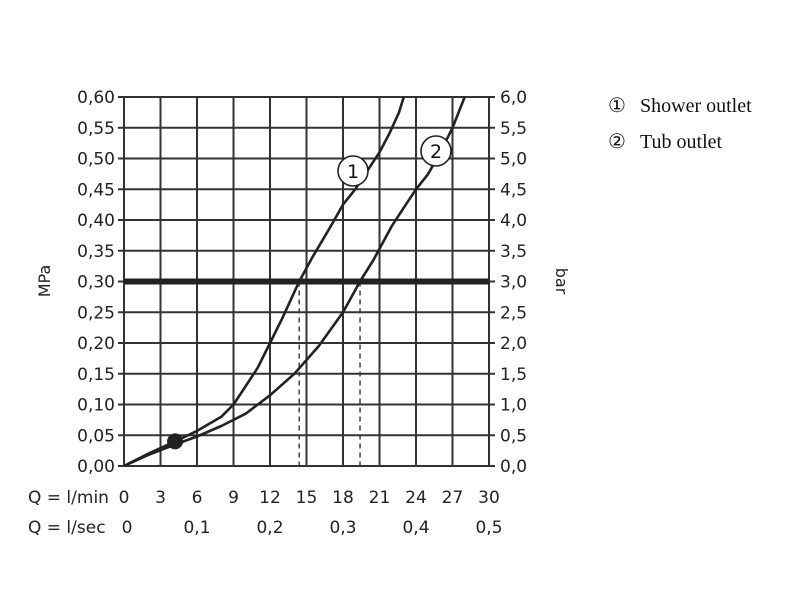 This screenshot has height=600, width=800. What do you see at coordinates (681, 142) in the screenshot?
I see `legend-item-label: Tub outlet` at bounding box center [681, 142].